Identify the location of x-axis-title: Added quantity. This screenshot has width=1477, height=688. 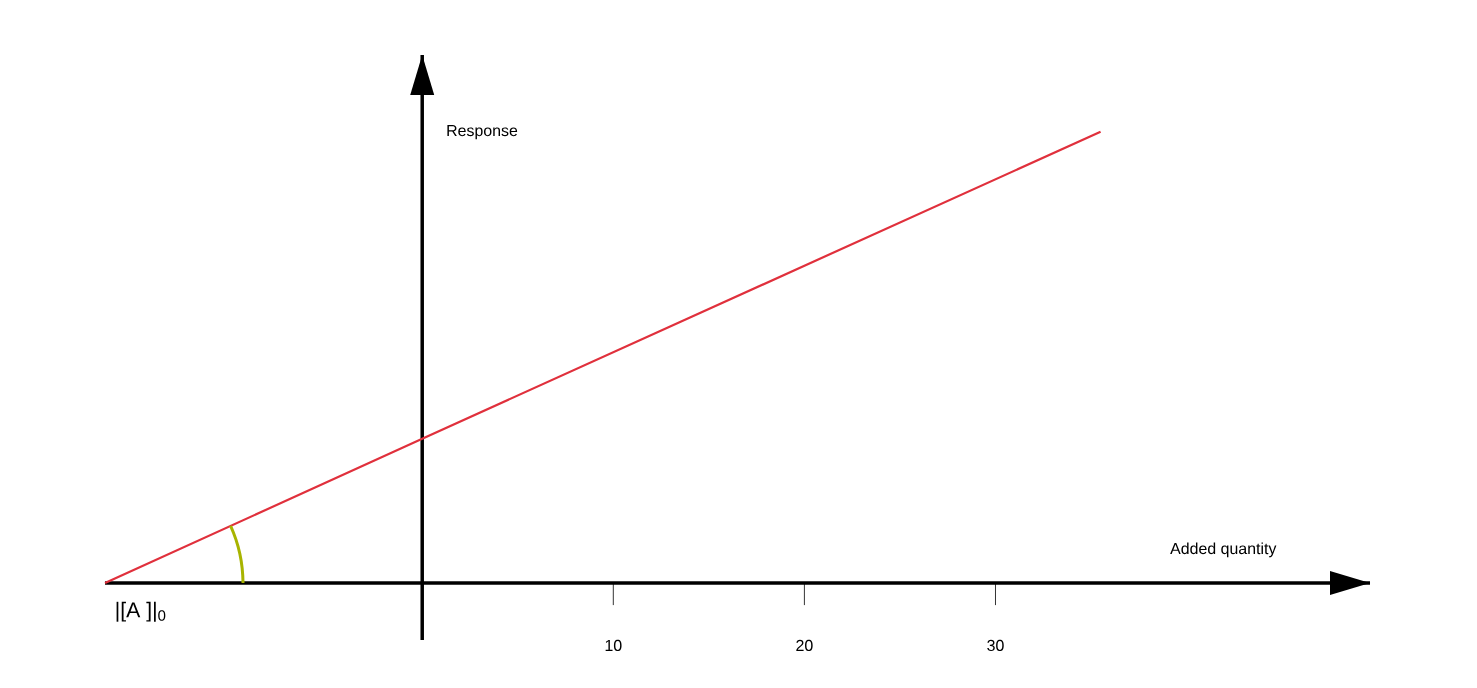
(1223, 550).